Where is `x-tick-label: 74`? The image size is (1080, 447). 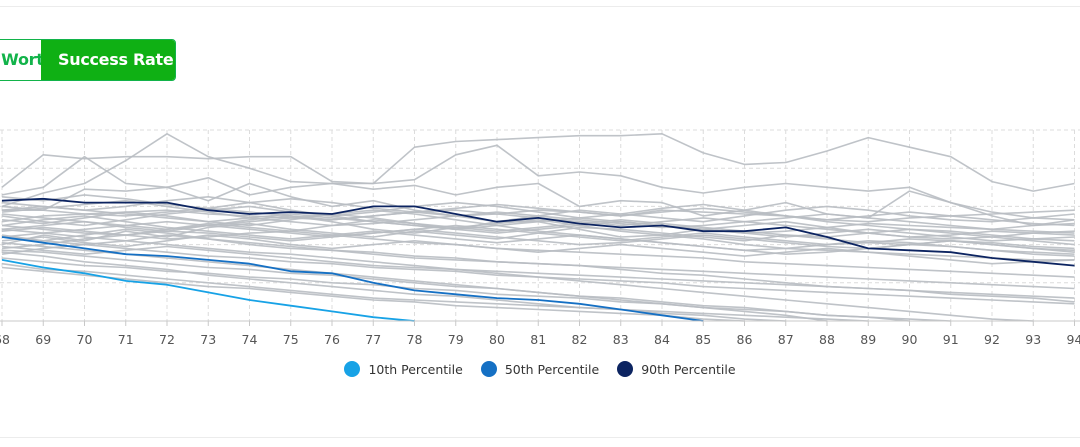
x-tick-label: 74 is located at coordinates (250, 339).